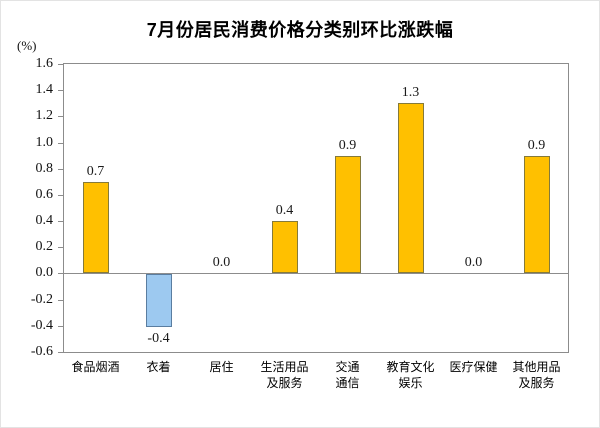 Image resolution: width=600 pixels, height=428 pixels. I want to click on y-axis-tick-label: 0.6, so click(44, 194).